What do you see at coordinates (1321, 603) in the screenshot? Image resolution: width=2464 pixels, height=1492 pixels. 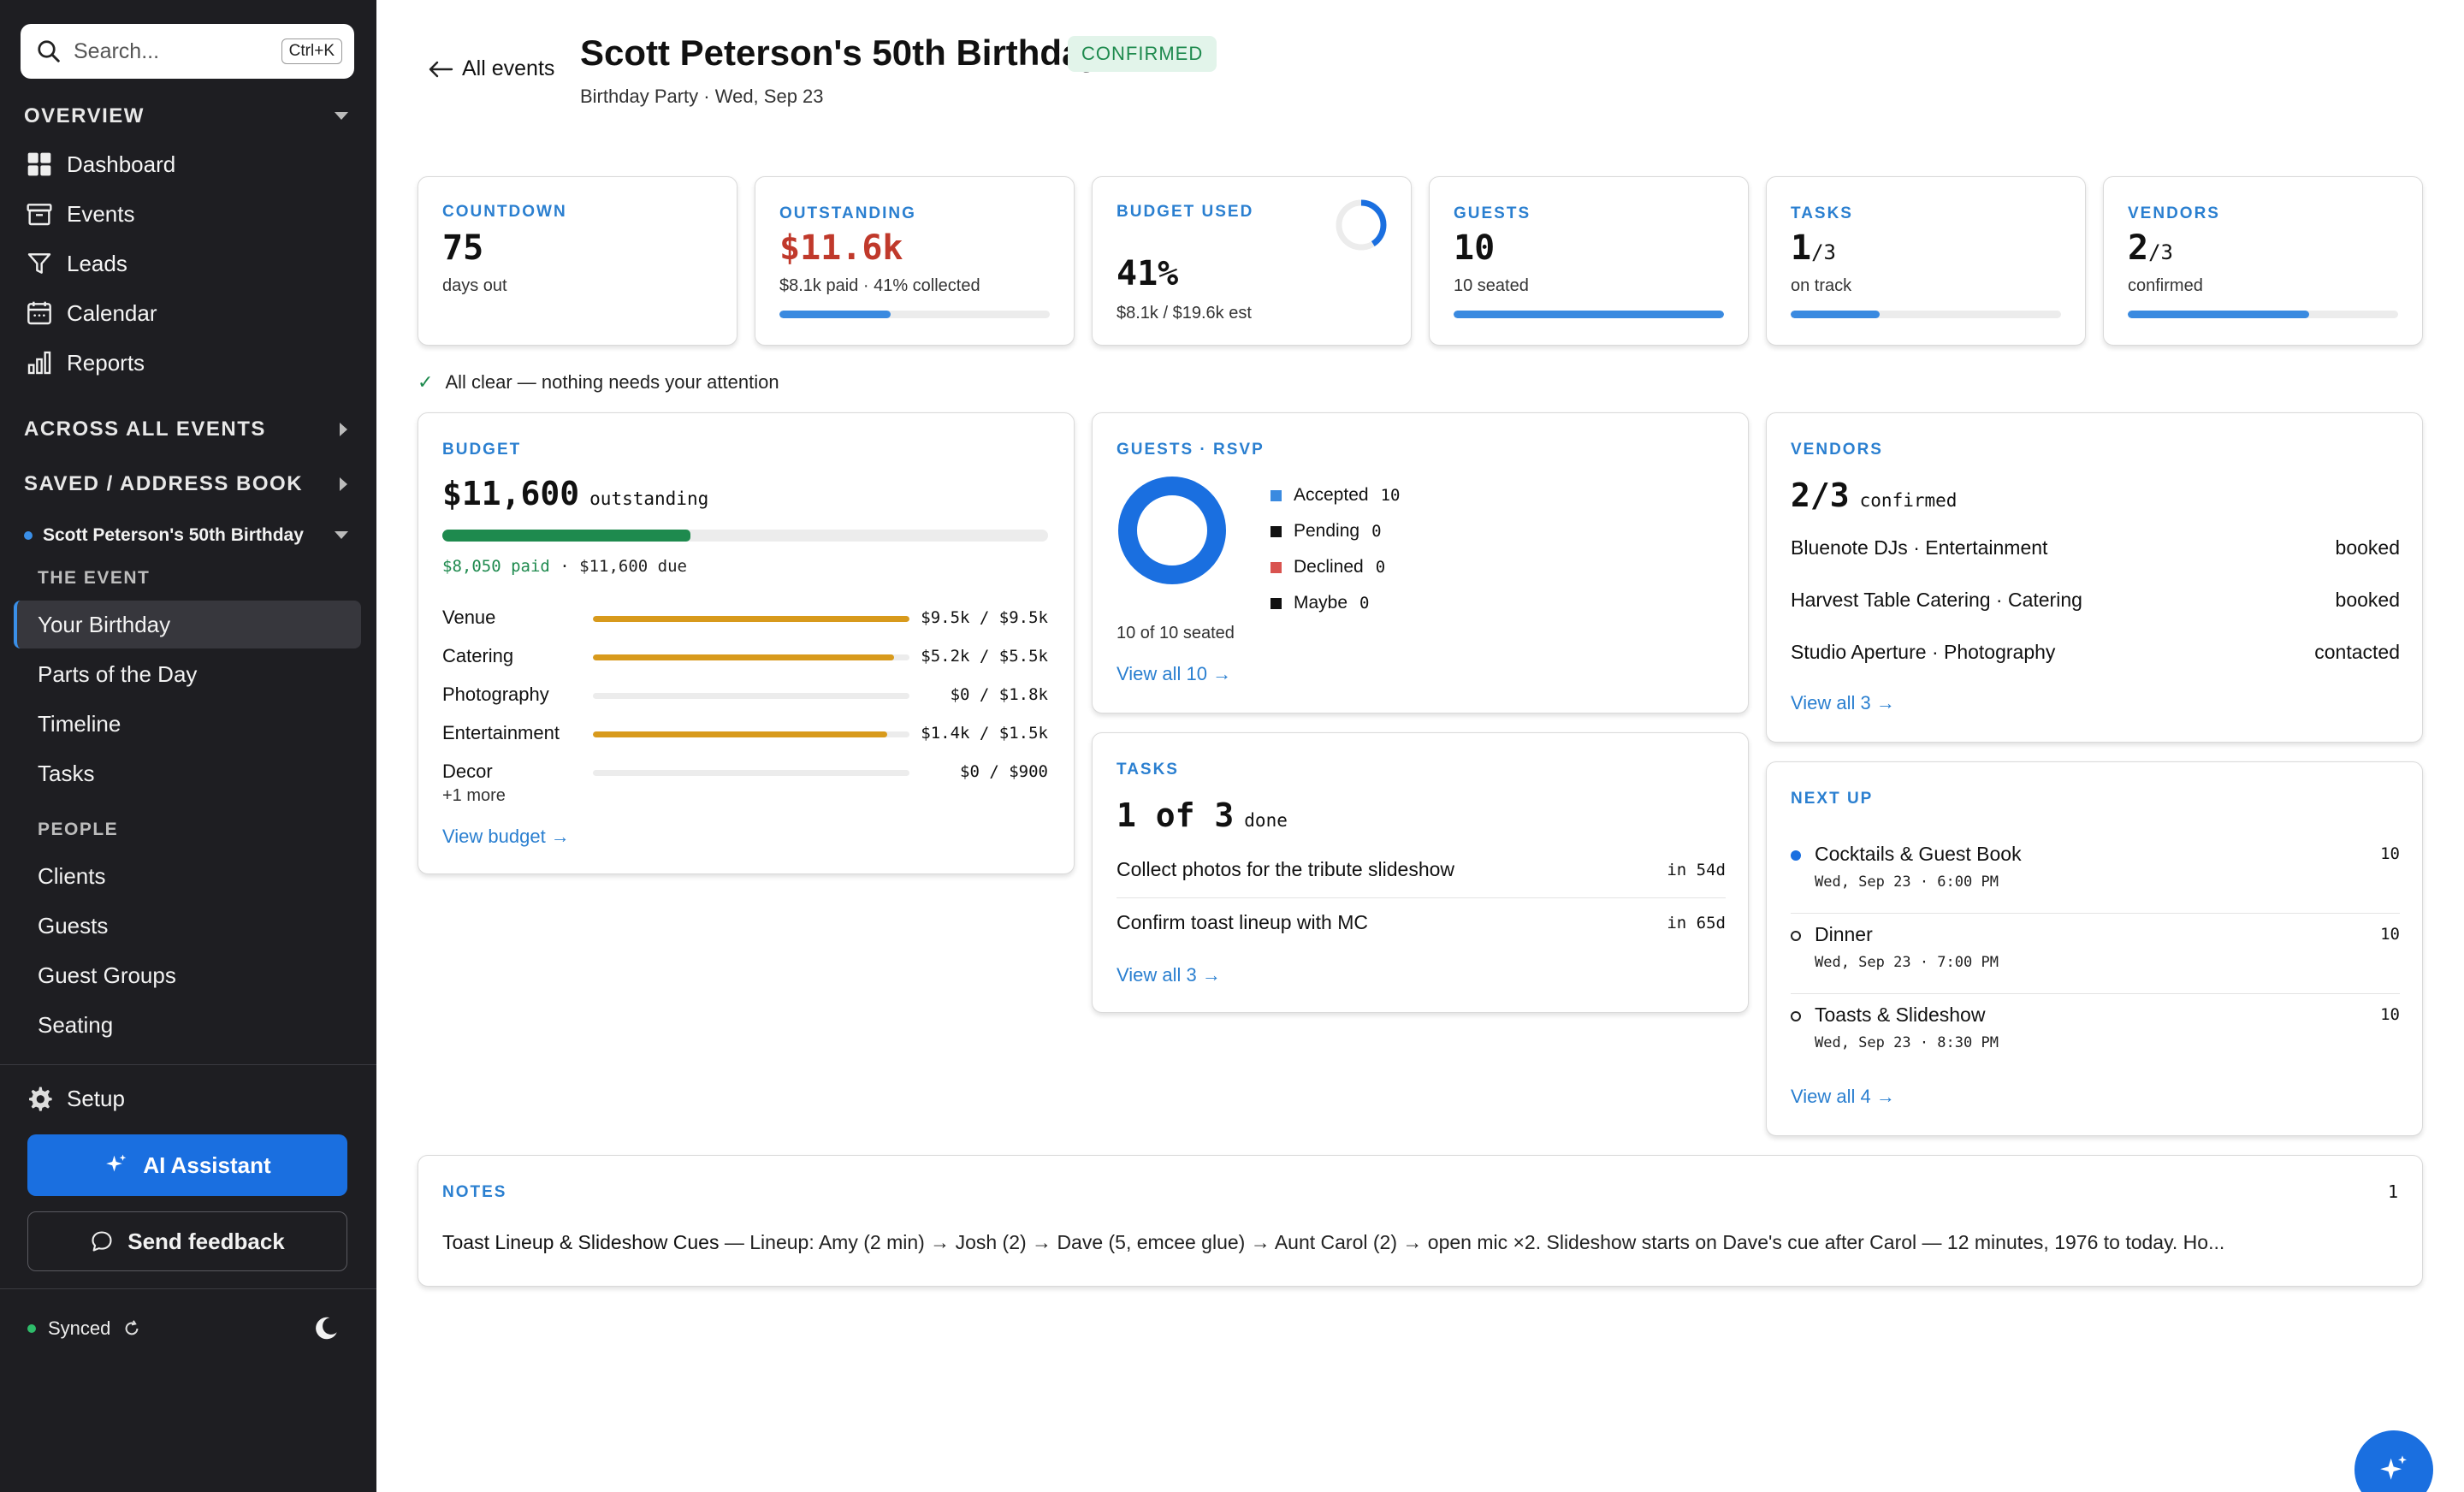 I see `rsvp-legend-name: Maybe` at bounding box center [1321, 603].